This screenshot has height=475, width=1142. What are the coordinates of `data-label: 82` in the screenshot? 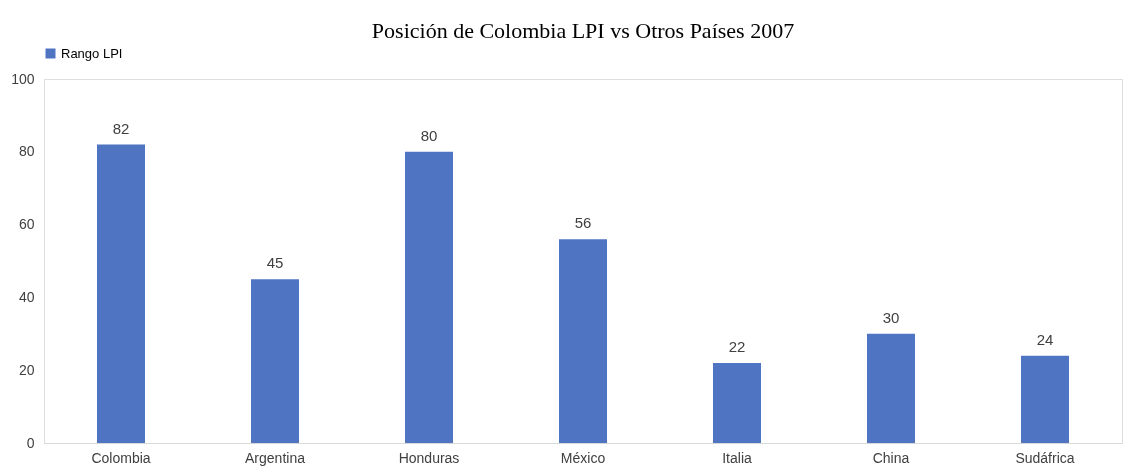 It's located at (121, 128).